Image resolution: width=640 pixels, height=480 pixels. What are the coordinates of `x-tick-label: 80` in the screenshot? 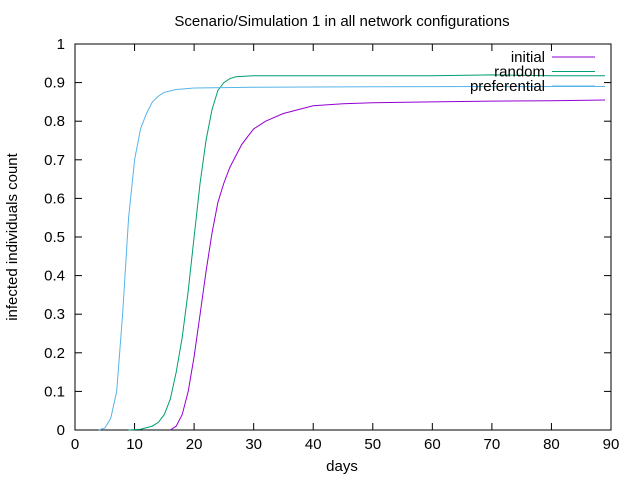 It's located at (551, 444).